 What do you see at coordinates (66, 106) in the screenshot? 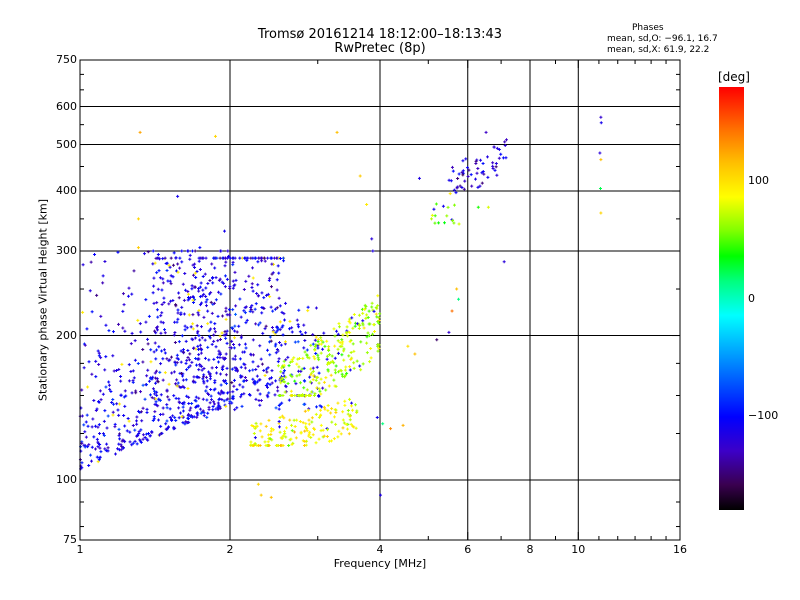
I see `y-tick-label-600: 600` at bounding box center [66, 106].